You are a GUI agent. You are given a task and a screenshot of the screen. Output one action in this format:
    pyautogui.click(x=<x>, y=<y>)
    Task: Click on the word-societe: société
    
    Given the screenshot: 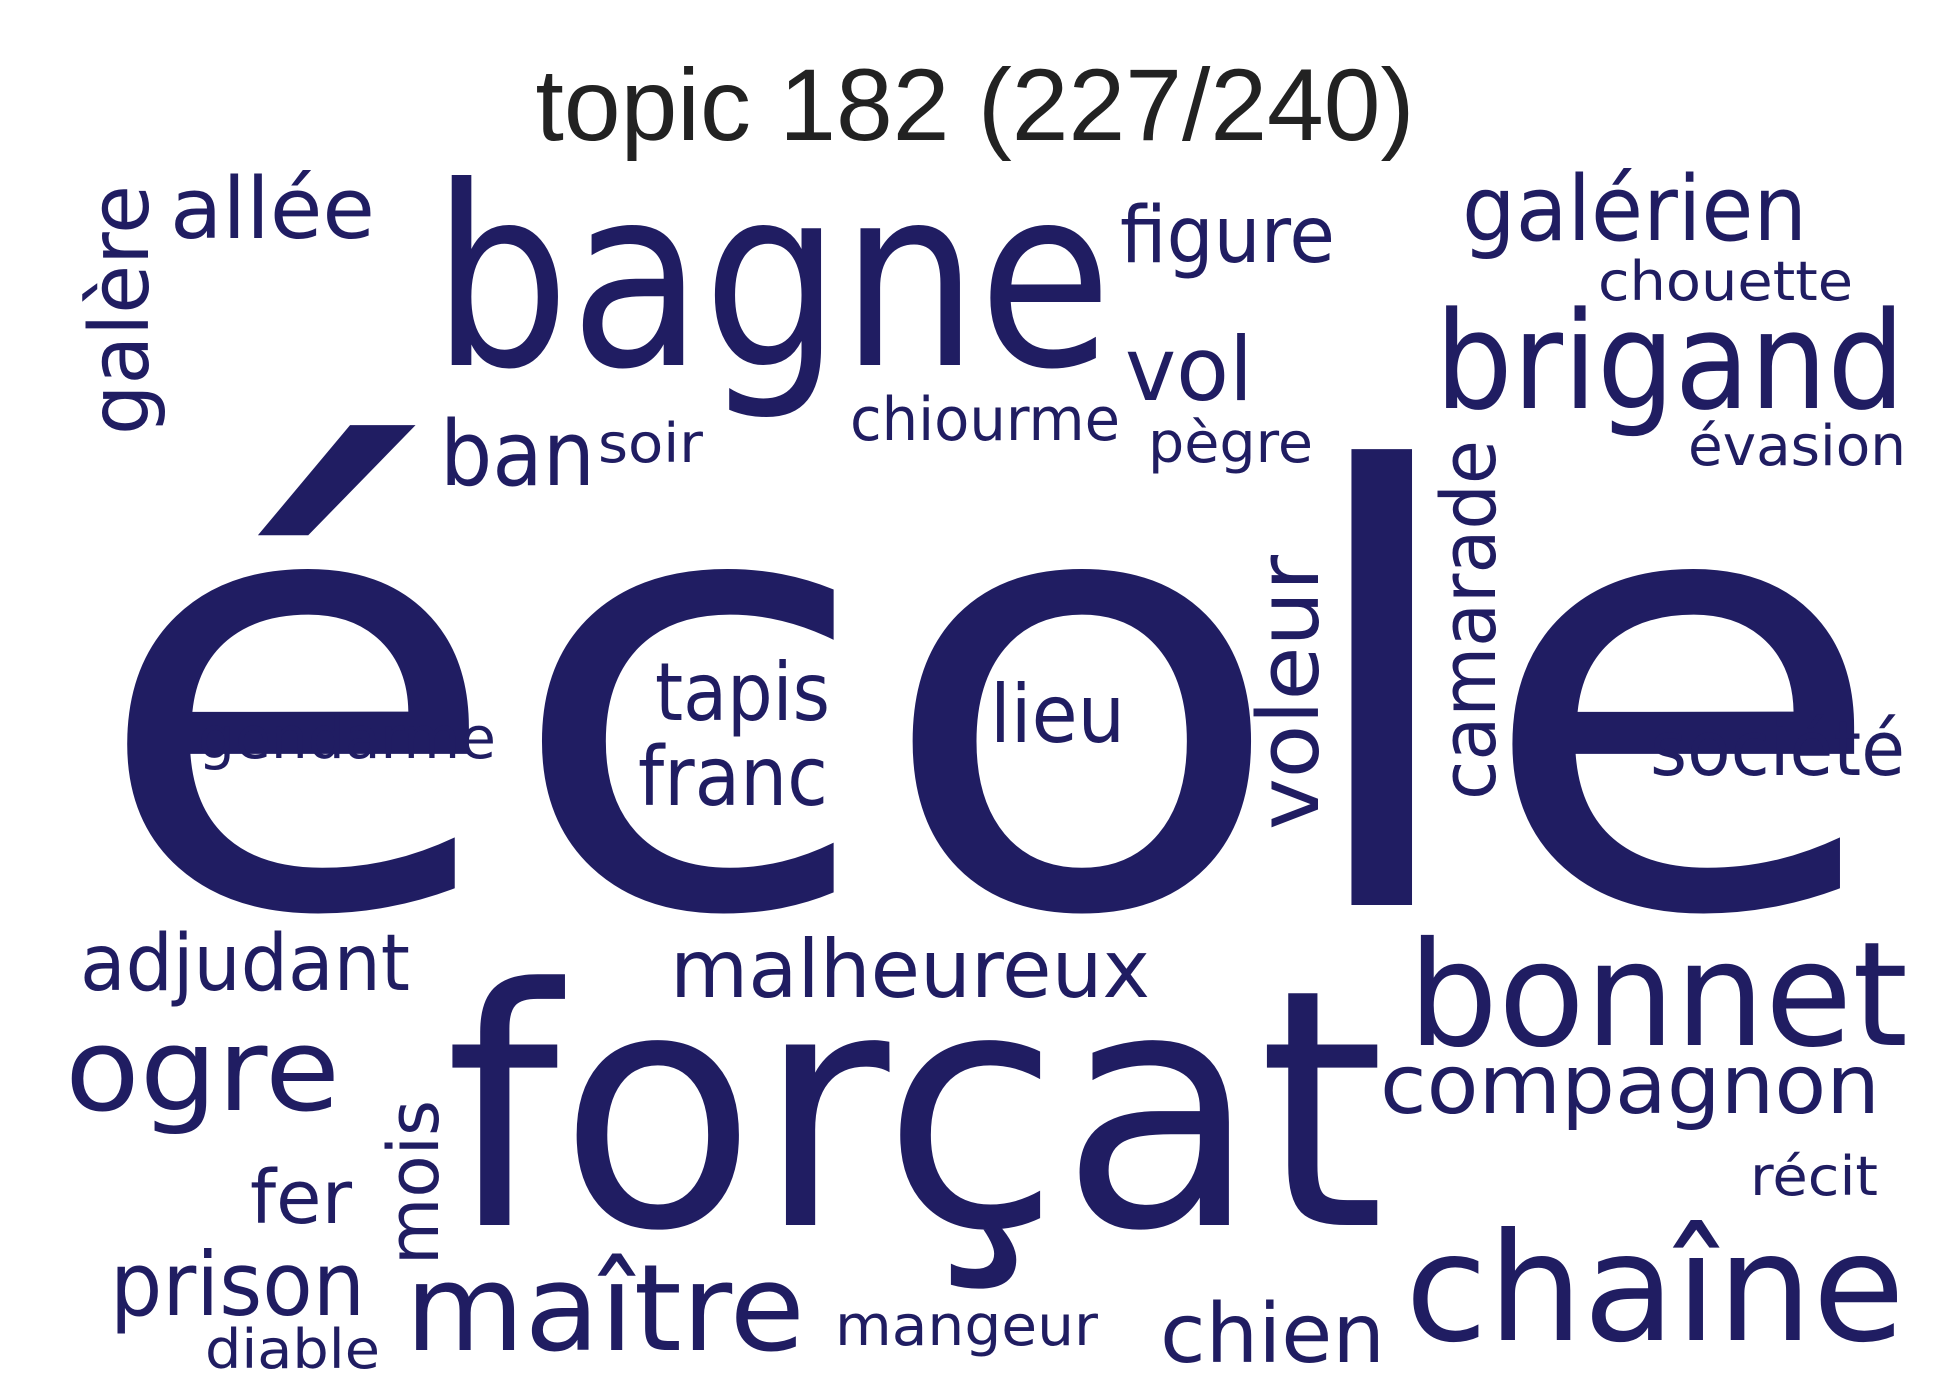 What is the action you would take?
    pyautogui.click(x=1777, y=748)
    